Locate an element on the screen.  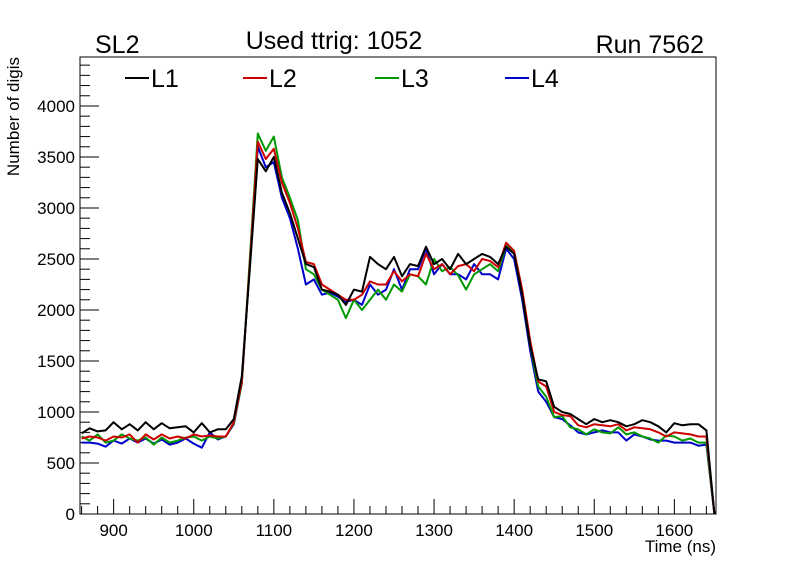
y-axis: 0 500 1000 1500 2000 2500 3000 3500 4000 is located at coordinates (68, 294).